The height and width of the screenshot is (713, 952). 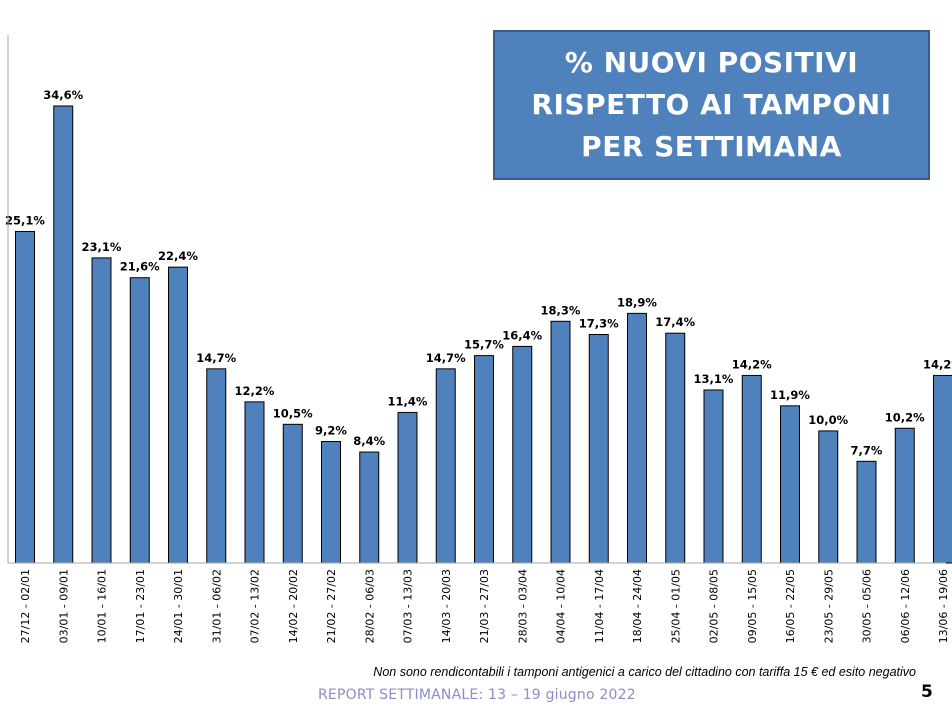 I want to click on value-label-1: 25,1%, so click(x=25, y=220).